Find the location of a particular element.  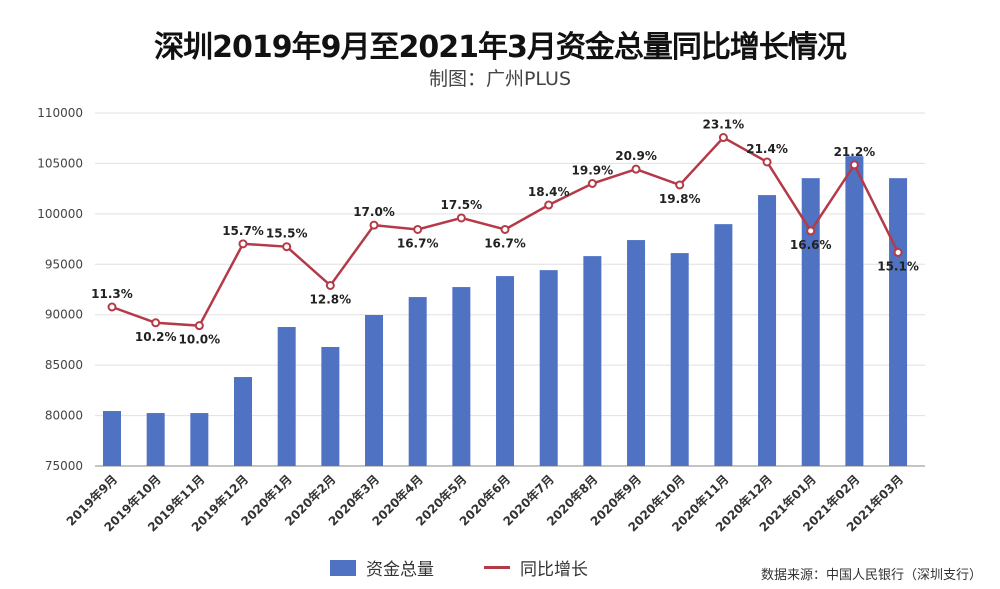

y-tick-label: 110000 is located at coordinates (60, 113).